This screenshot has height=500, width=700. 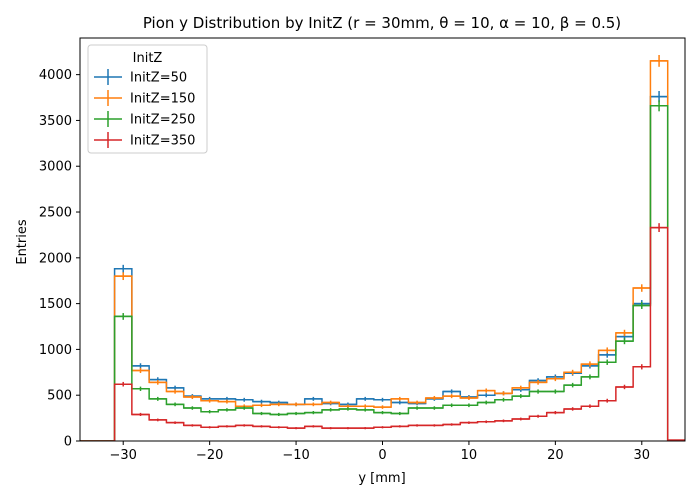 I want to click on y-tick-label: 1000, so click(x=55, y=350).